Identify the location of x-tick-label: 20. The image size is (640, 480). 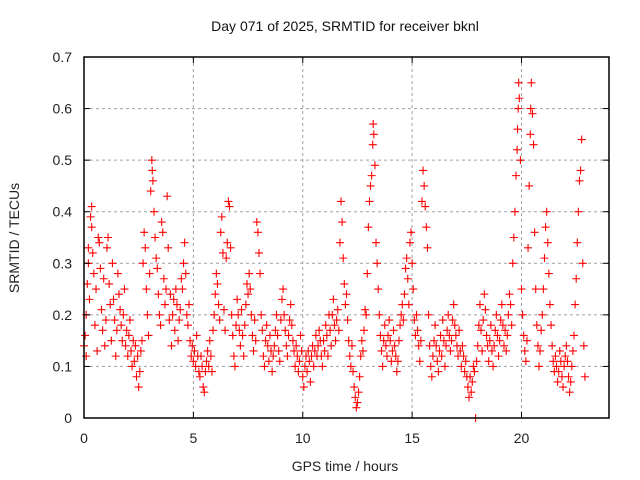
(522, 438).